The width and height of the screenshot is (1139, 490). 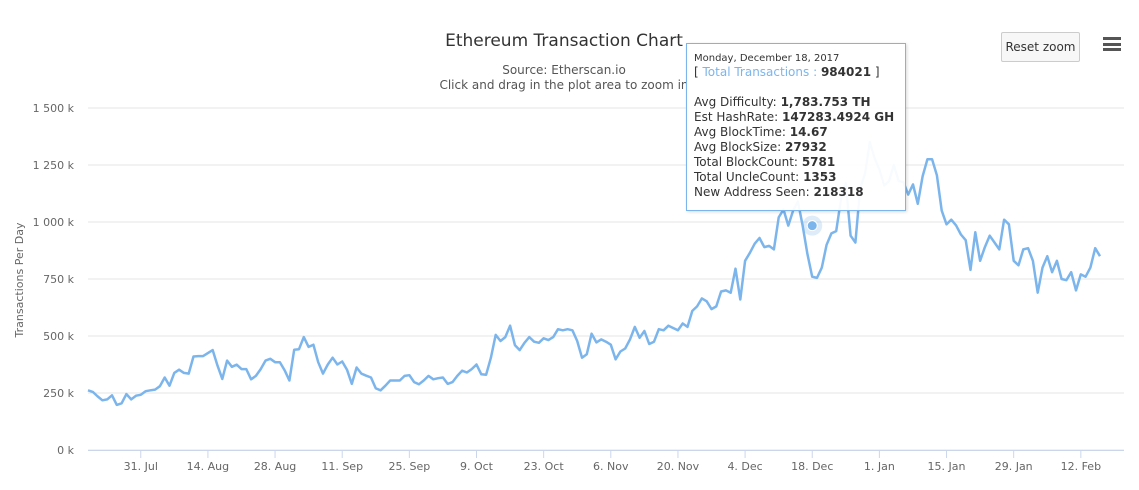 What do you see at coordinates (879, 466) in the screenshot?
I see `x-tick-label: 1. Jan` at bounding box center [879, 466].